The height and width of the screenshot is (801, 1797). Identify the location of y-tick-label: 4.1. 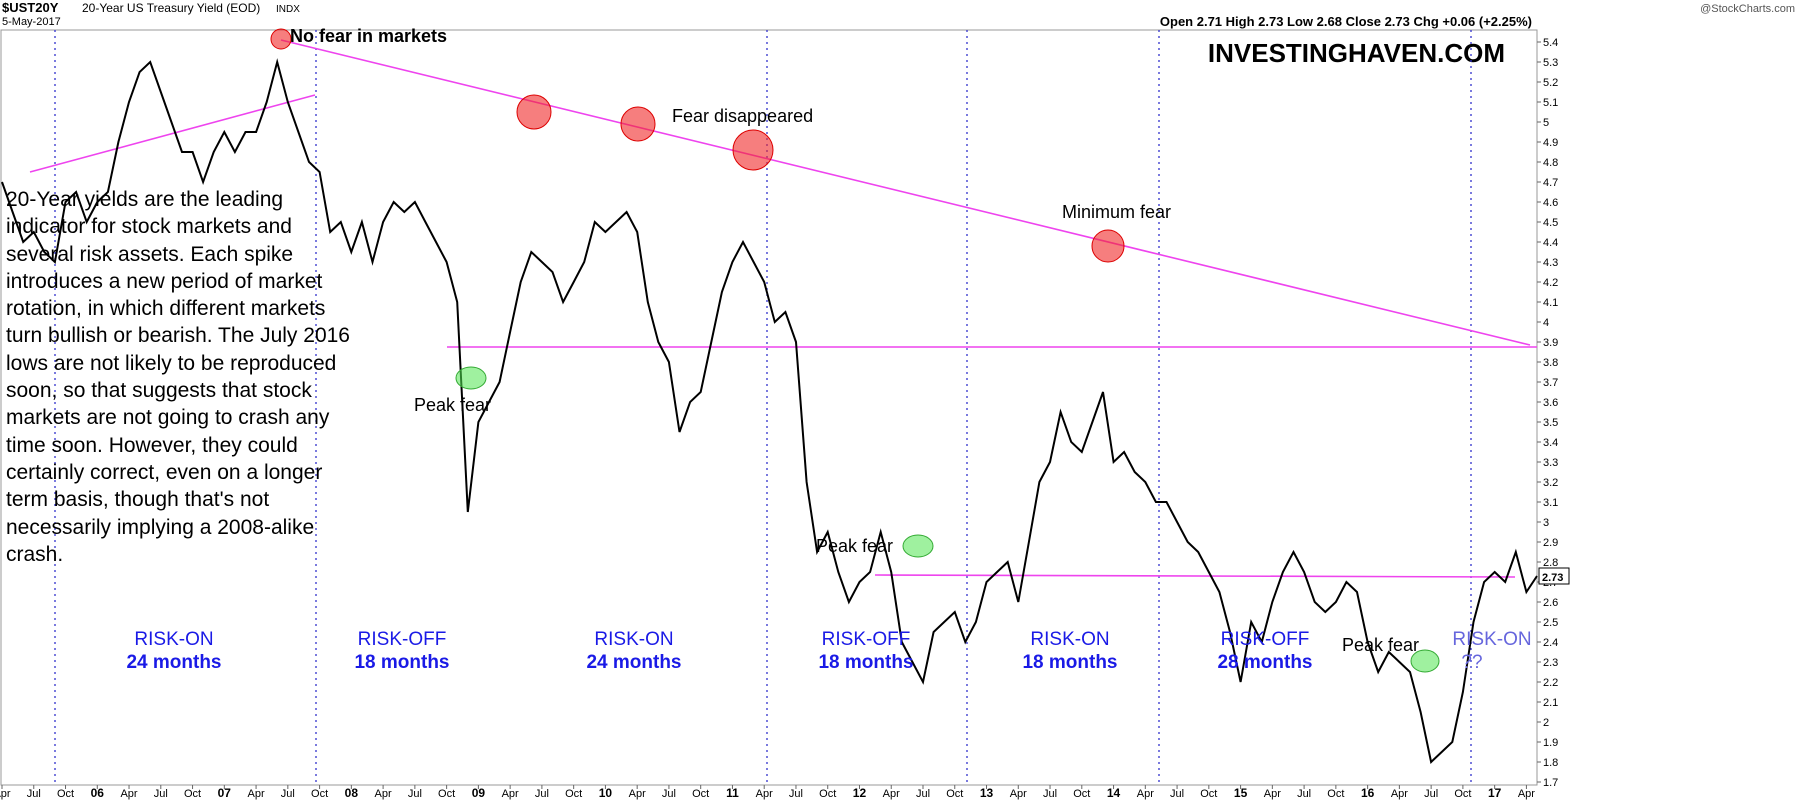
(1550, 303).